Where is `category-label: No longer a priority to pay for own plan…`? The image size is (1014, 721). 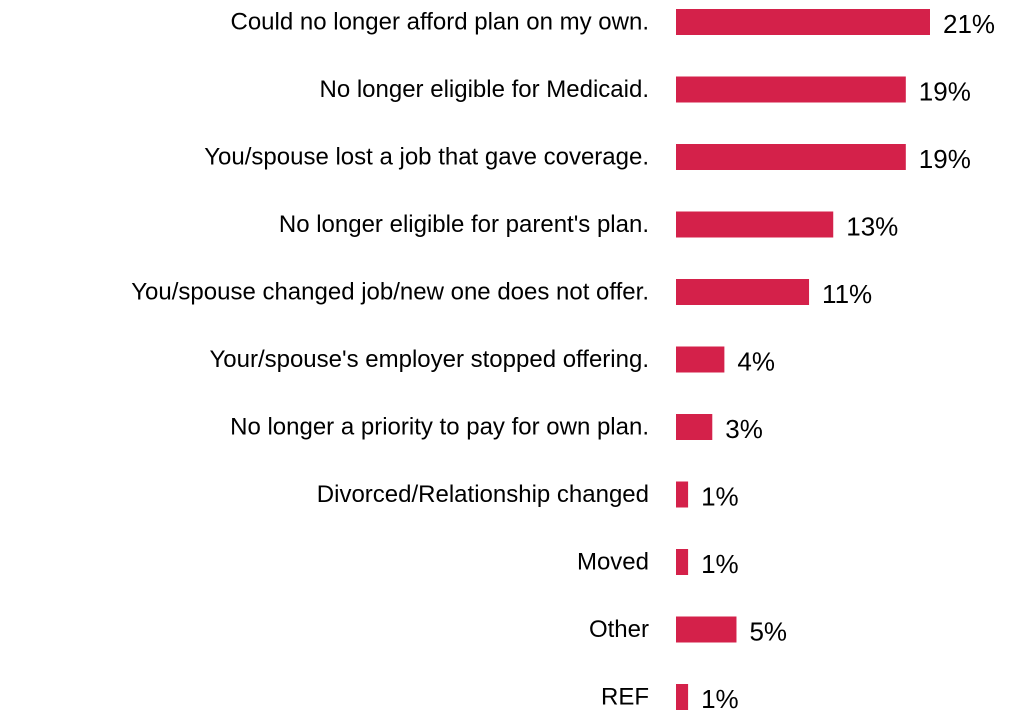 category-label: No longer a priority to pay for own plan… is located at coordinates (439, 427).